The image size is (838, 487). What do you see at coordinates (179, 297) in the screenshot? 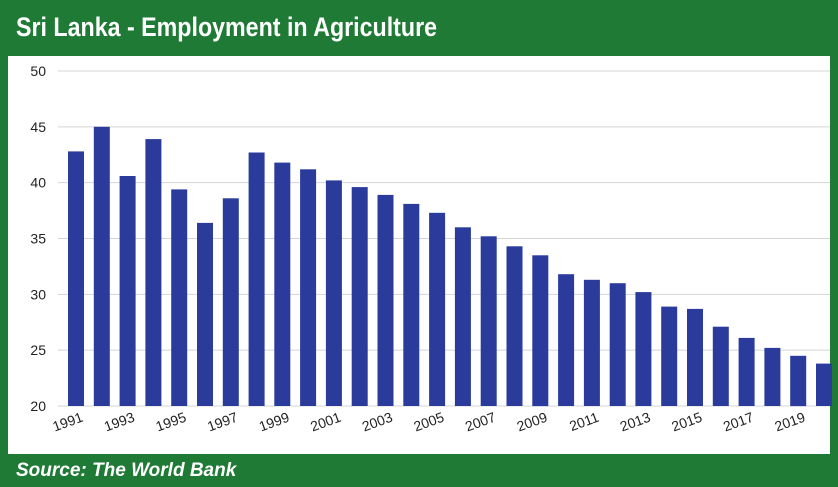
I see `bar-1995` at bounding box center [179, 297].